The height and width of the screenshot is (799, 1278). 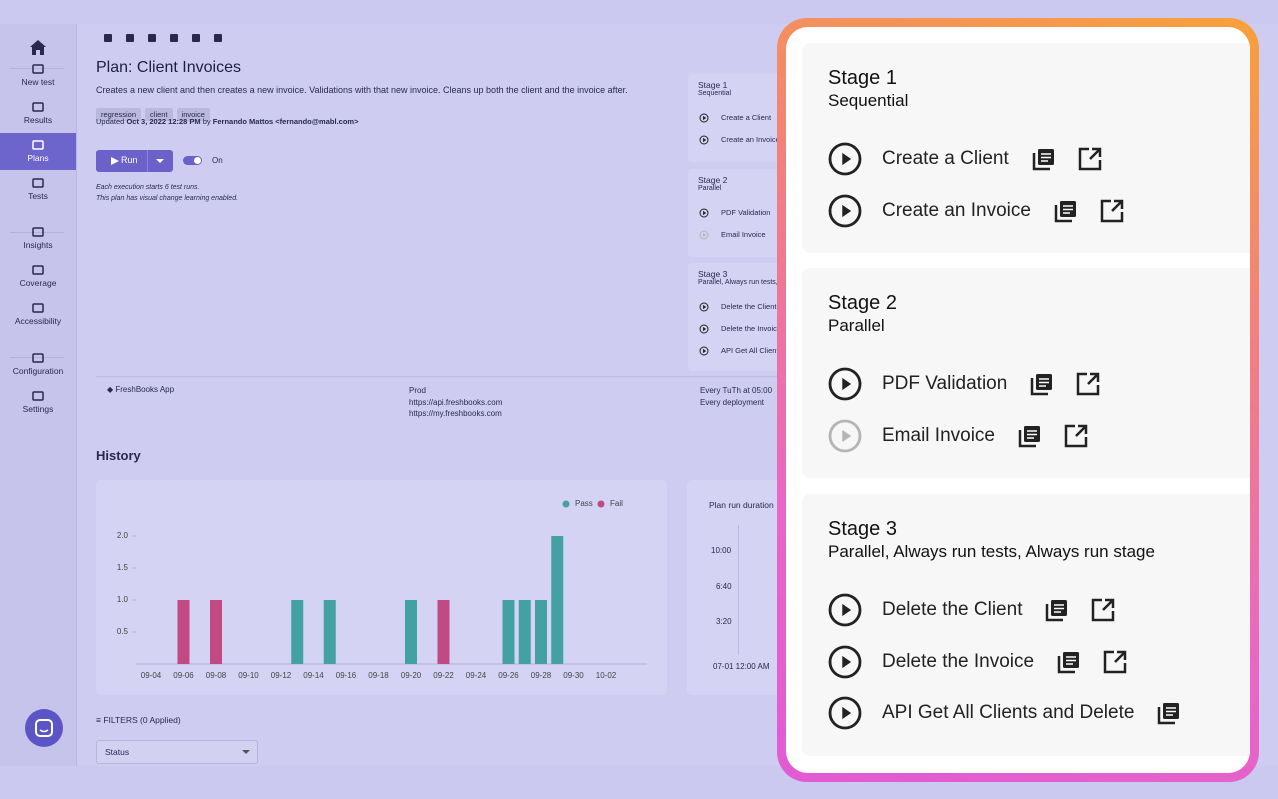 I want to click on x-tick-label: 09-10, so click(x=248, y=675).